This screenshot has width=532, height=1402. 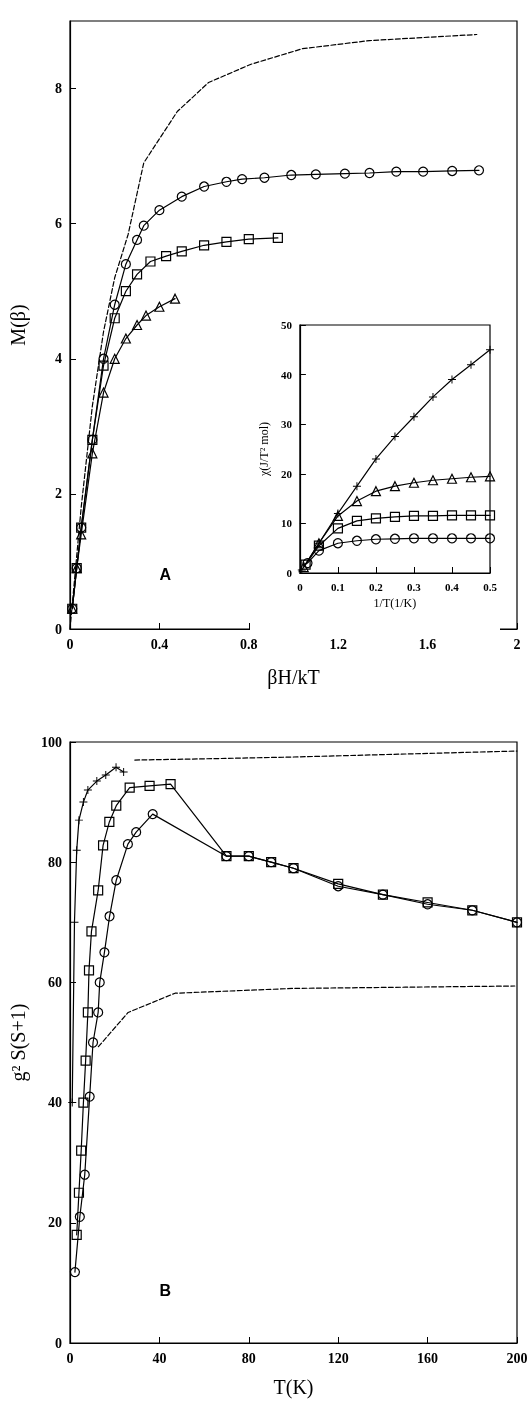 What do you see at coordinates (248, 1358) in the screenshot?
I see `x-tick-label: 80` at bounding box center [248, 1358].